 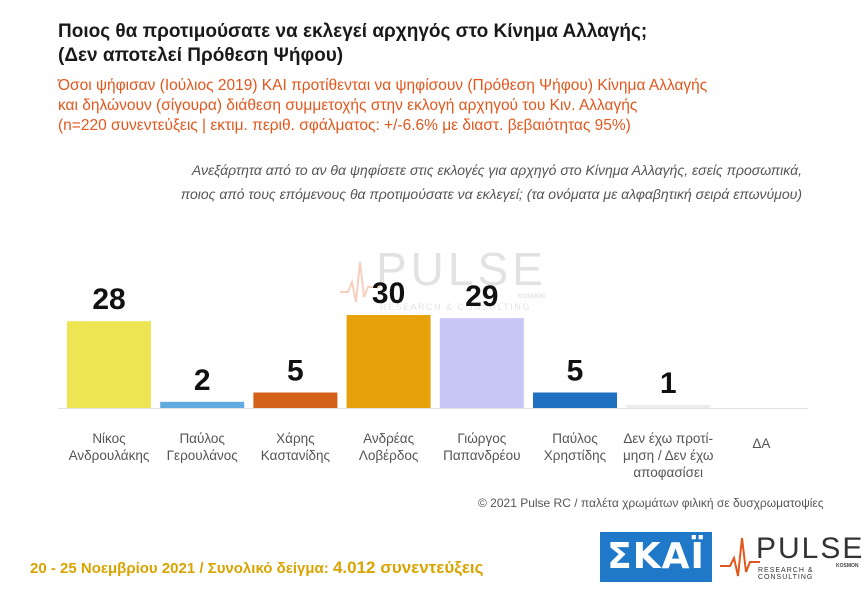 I want to click on category-label-2-1: Καστανίδης, so click(x=296, y=455).